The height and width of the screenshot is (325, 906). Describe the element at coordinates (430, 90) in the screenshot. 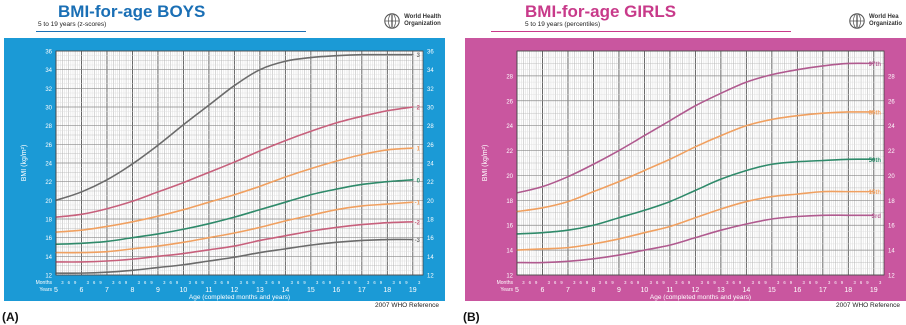

I see `y-tick-label-right: 32` at that location.